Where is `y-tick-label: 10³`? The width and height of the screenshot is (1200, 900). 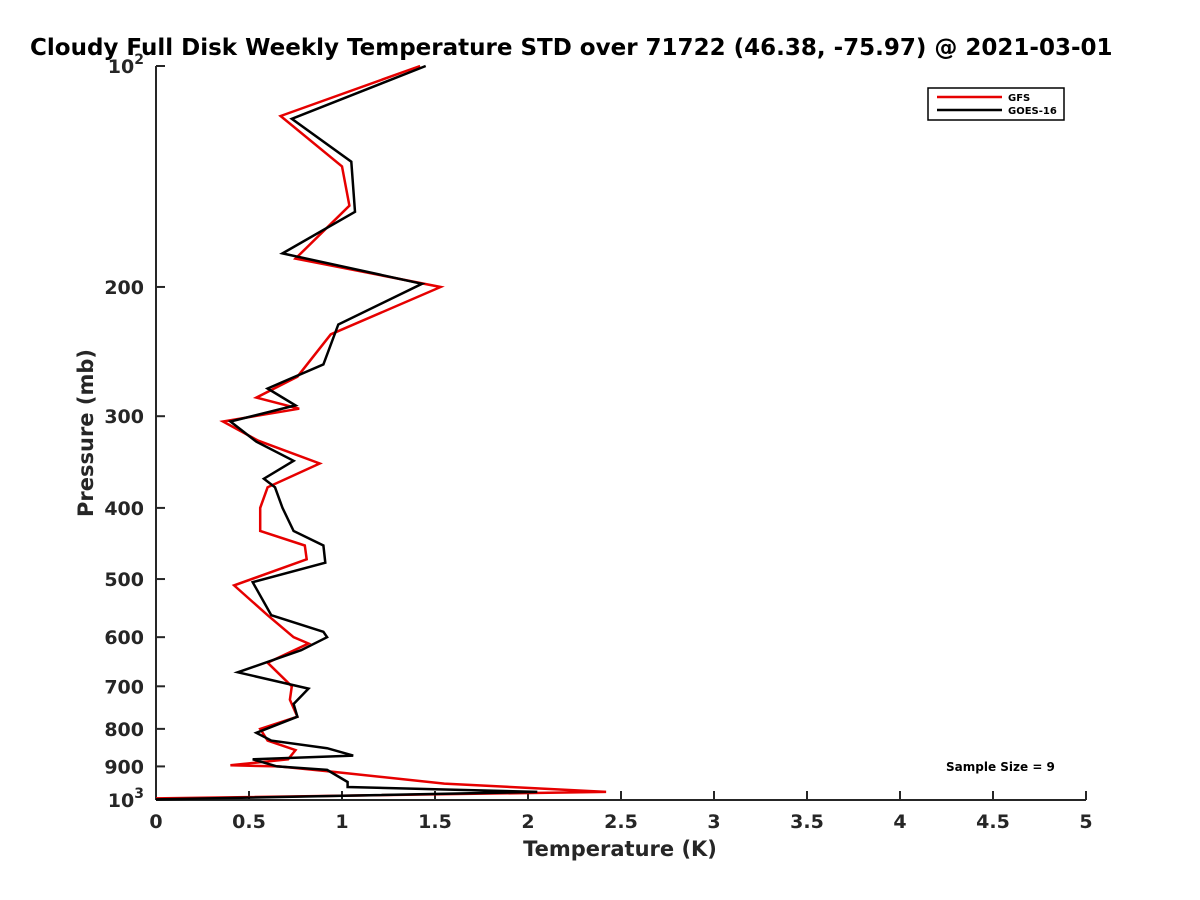
y-tick-label: 10³ is located at coordinates (126, 799).